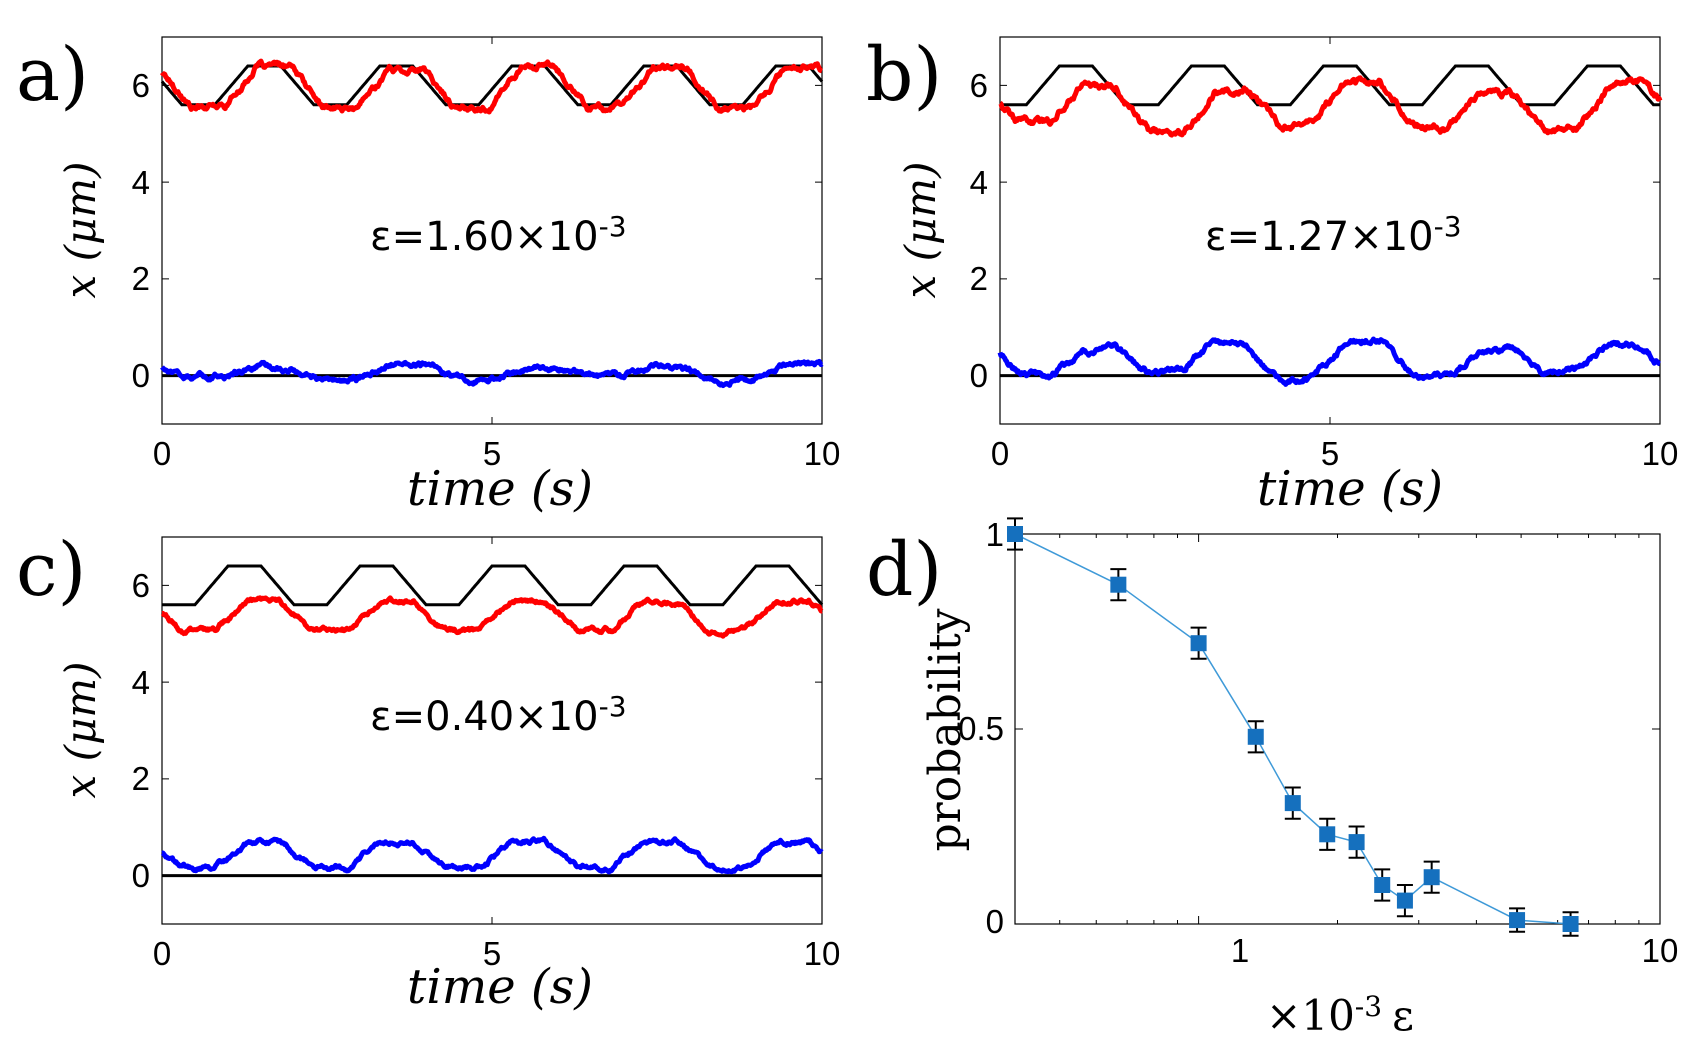  What do you see at coordinates (904, 570) in the screenshot?
I see `panel-label-d: d)` at bounding box center [904, 570].